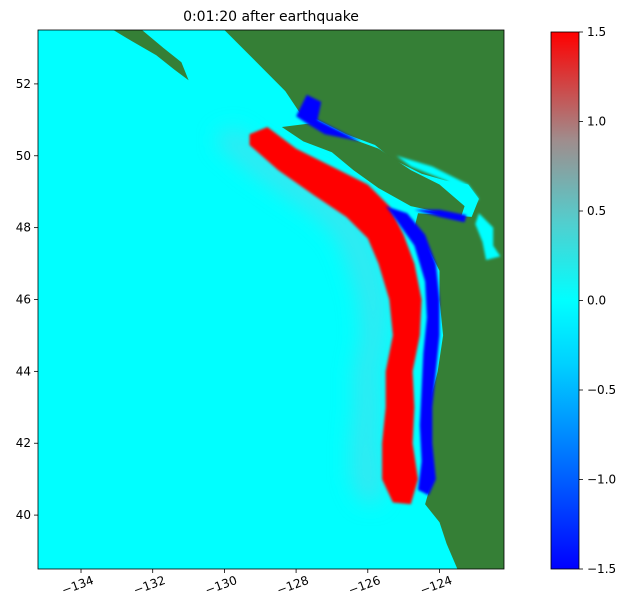  What do you see at coordinates (565, 300) in the screenshot?
I see `colorbar-gradient` at bounding box center [565, 300].